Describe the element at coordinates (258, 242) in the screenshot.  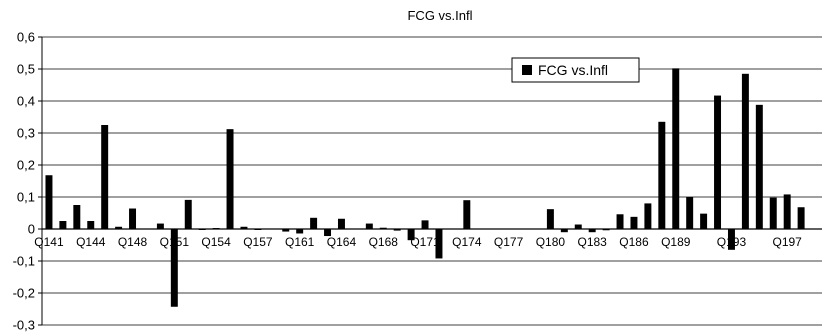
I see `x-tick-label: Q157` at that location.